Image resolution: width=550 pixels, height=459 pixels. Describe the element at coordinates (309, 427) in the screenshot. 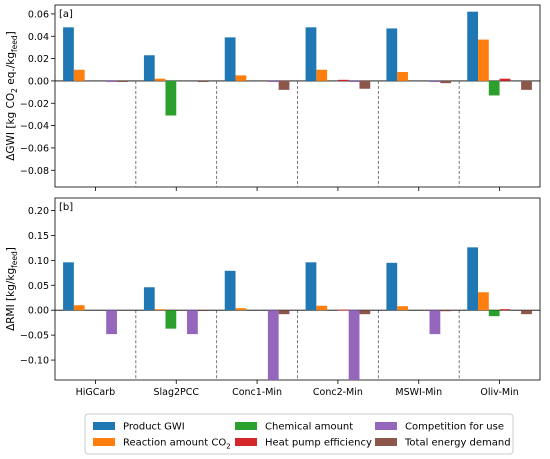

I see `legend-label: Chemical amount` at that location.